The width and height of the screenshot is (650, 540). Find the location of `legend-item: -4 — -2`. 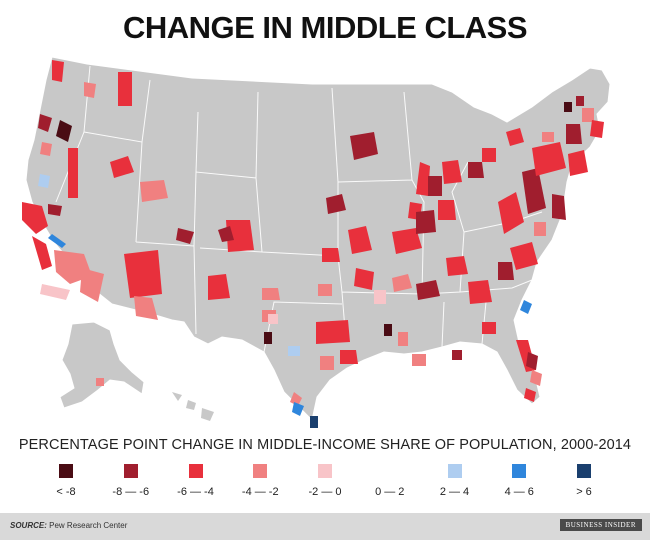

legend-item: -4 — -2 is located at coordinates (260, 484).